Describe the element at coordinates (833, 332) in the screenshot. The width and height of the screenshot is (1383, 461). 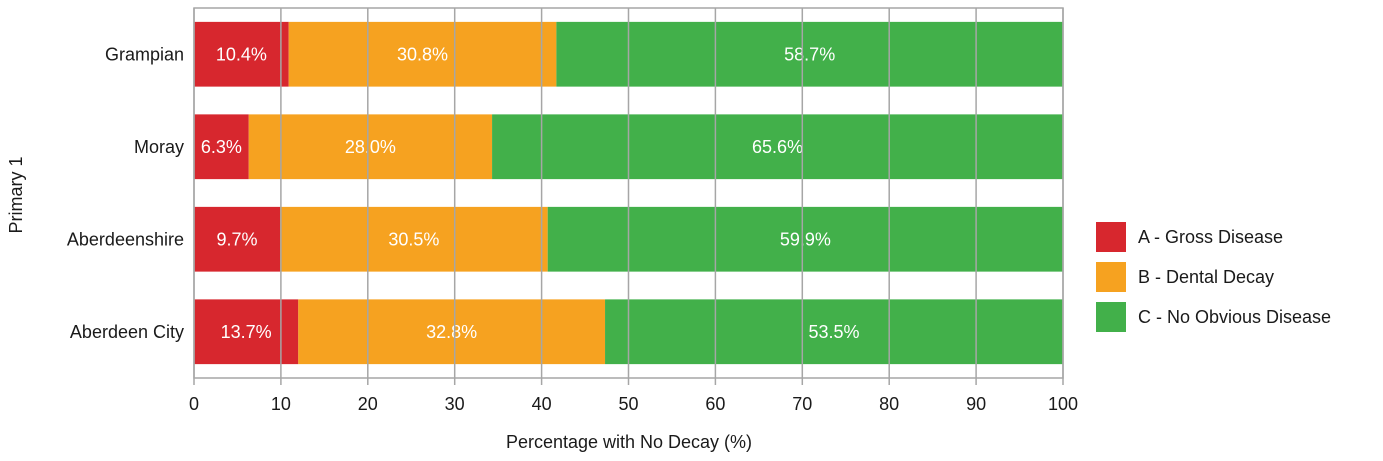
I see `data-label: 53.5%` at that location.